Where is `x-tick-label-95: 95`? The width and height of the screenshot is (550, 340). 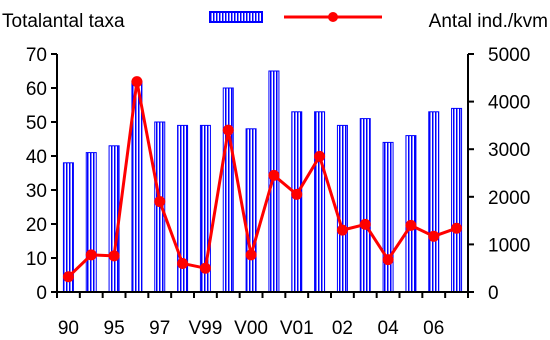 x-tick-label-95: 95 is located at coordinates (114, 328).